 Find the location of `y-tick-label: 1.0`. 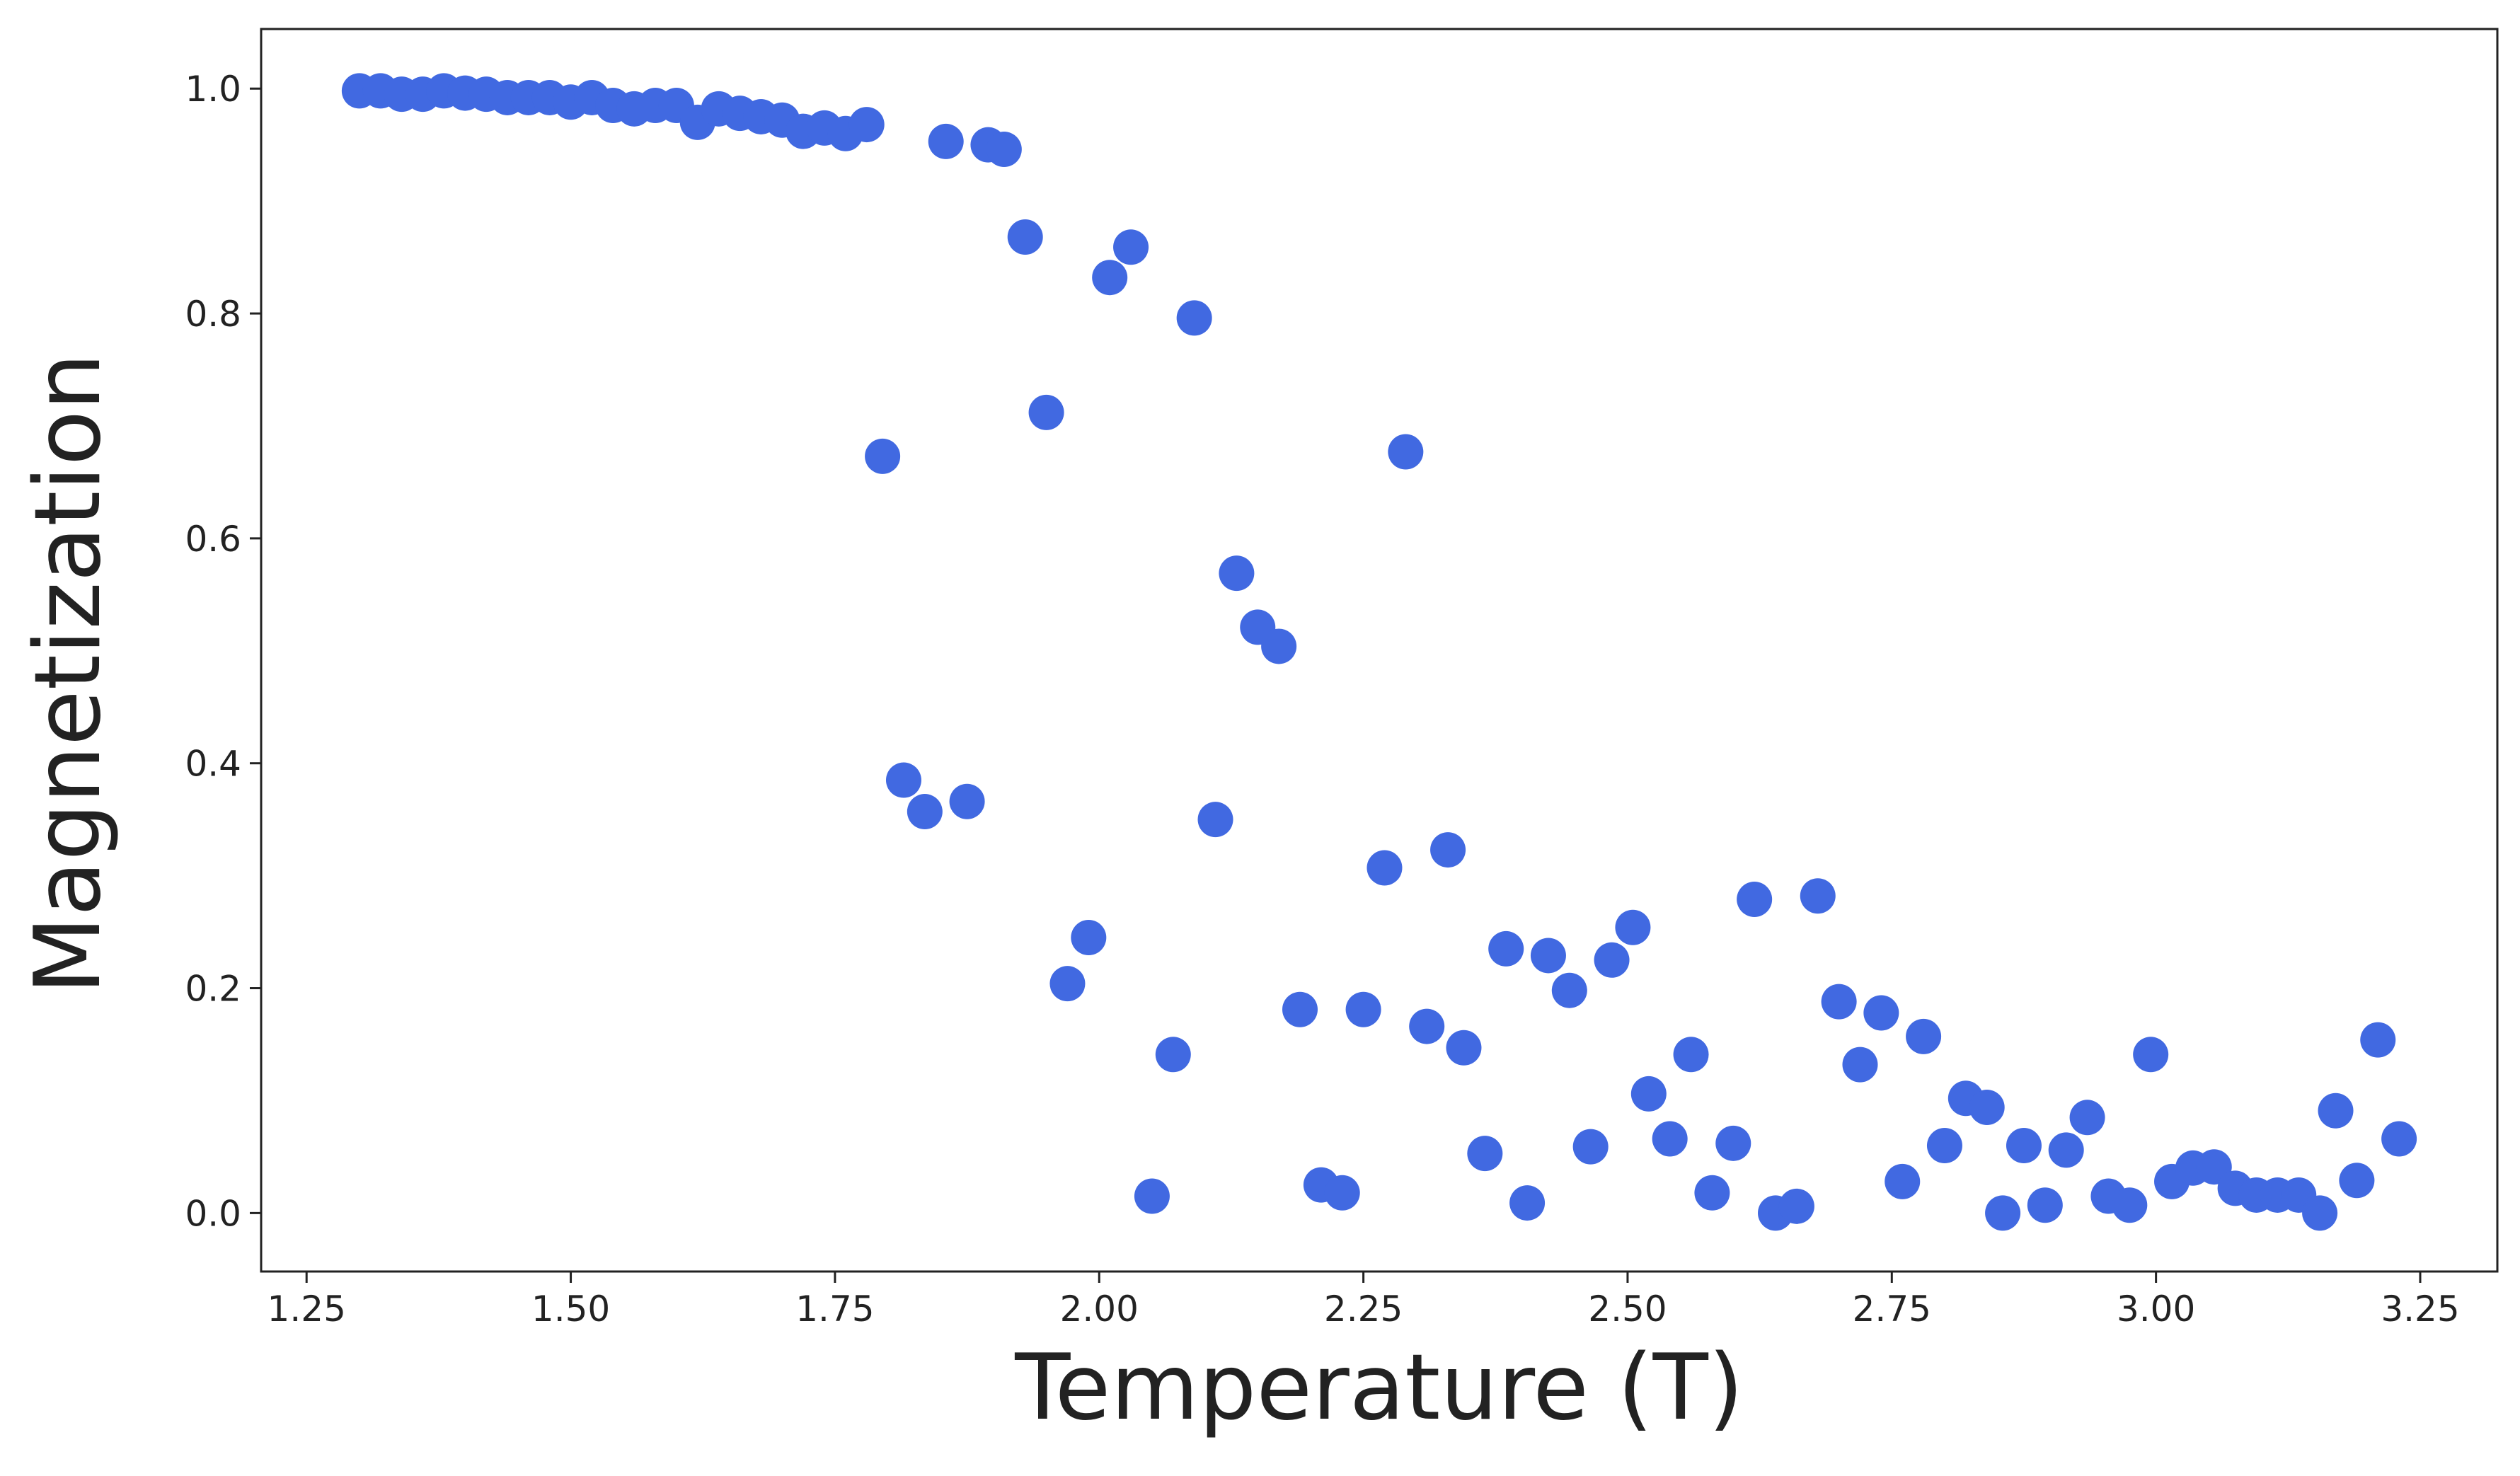

y-tick-label: 1.0 is located at coordinates (213, 89).